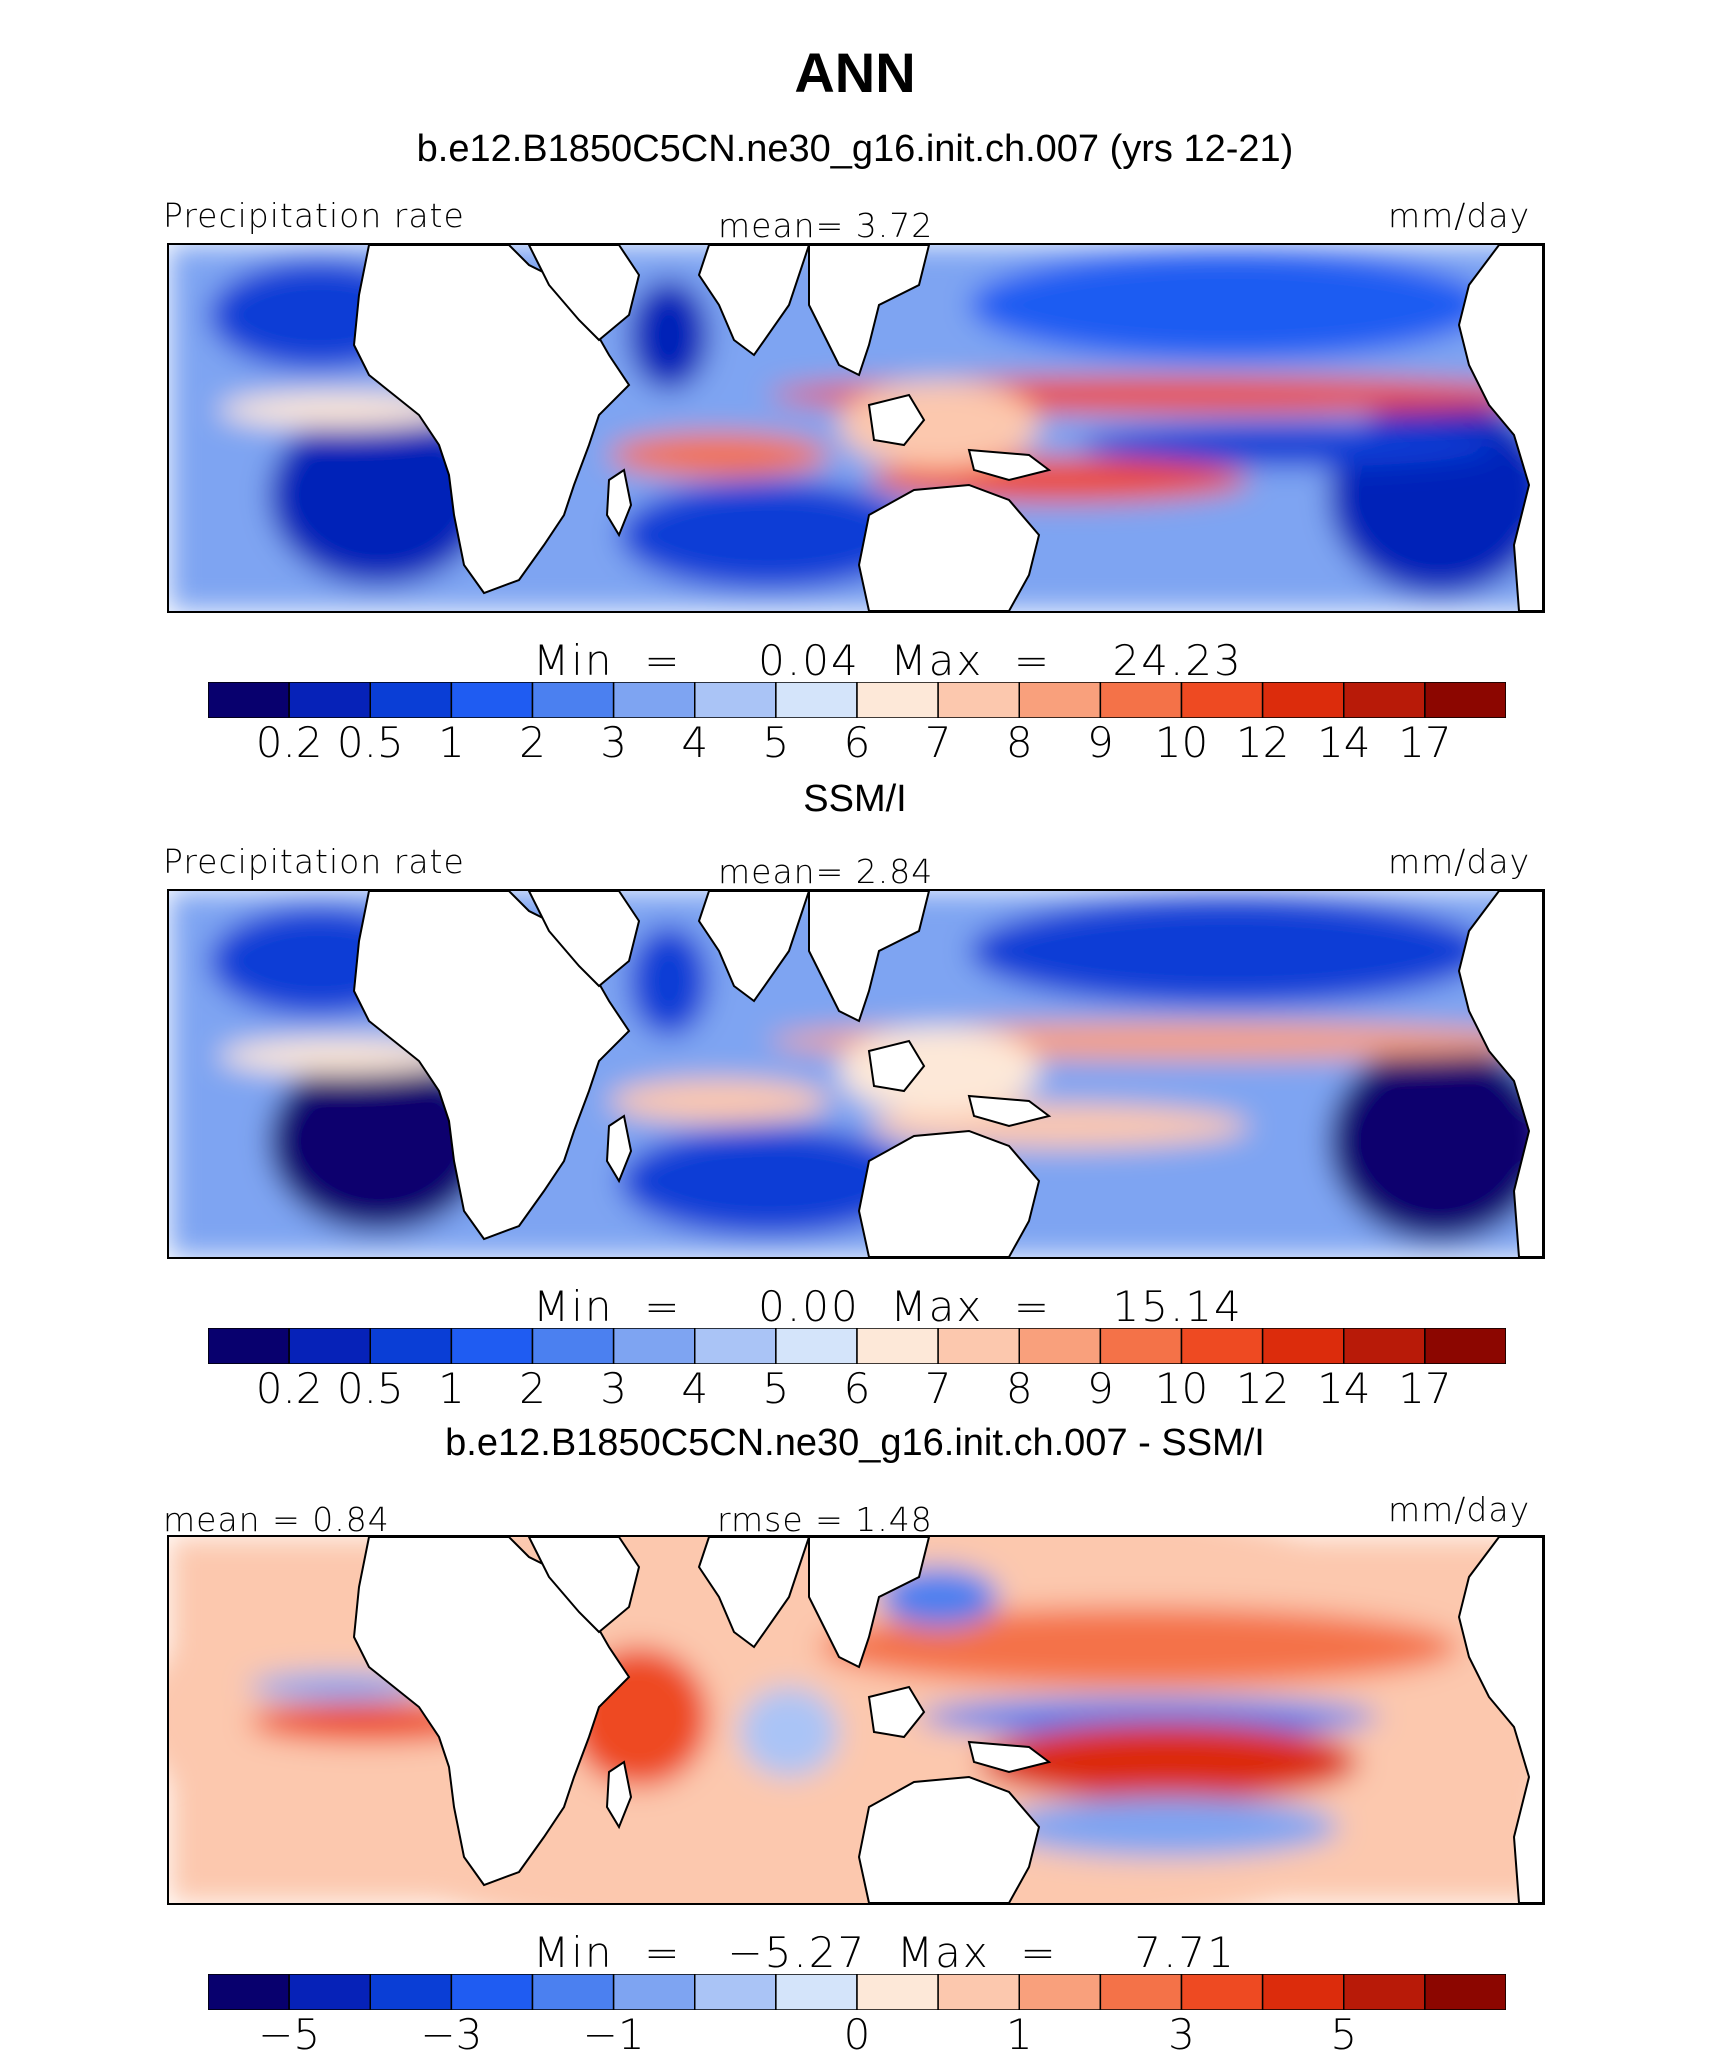 This screenshot has width=1710, height=2067. What do you see at coordinates (619, 1149) in the screenshot?
I see `panel-2-madagascar-land` at bounding box center [619, 1149].